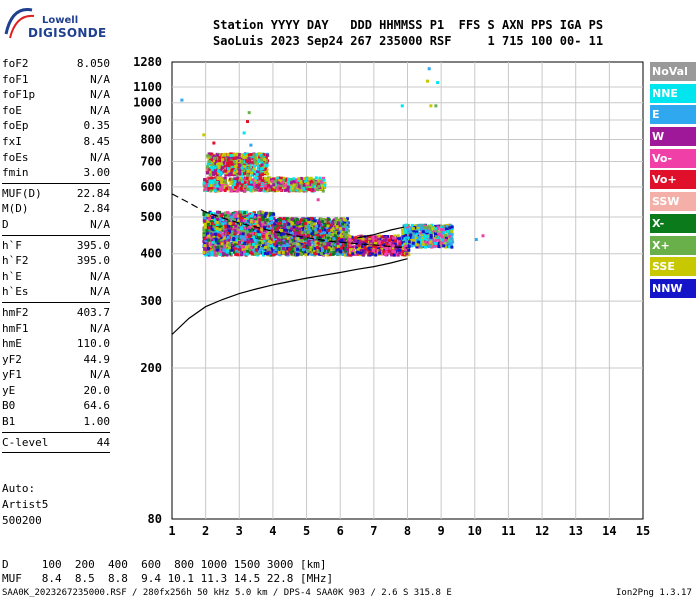 The height and width of the screenshot is (600, 700). What do you see at coordinates (93, 63) in the screenshot?
I see `param-value: 8.050` at bounding box center [93, 63].